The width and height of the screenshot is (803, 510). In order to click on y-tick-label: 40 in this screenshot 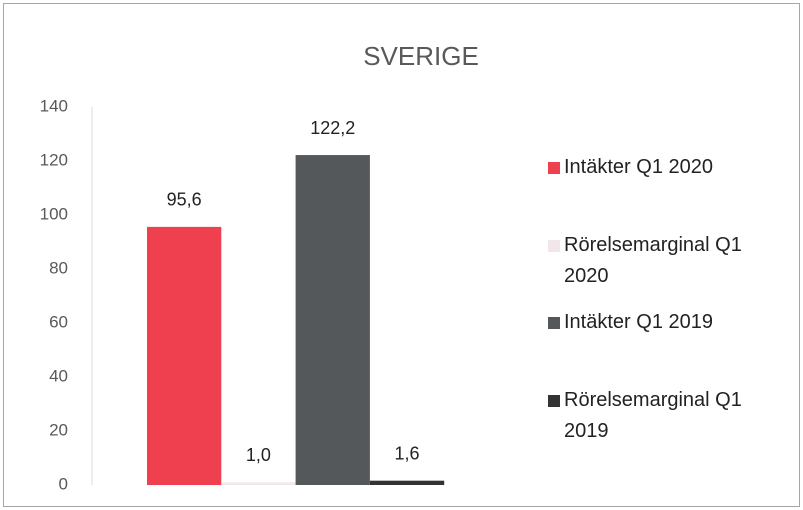, I will do `click(58, 375)`.